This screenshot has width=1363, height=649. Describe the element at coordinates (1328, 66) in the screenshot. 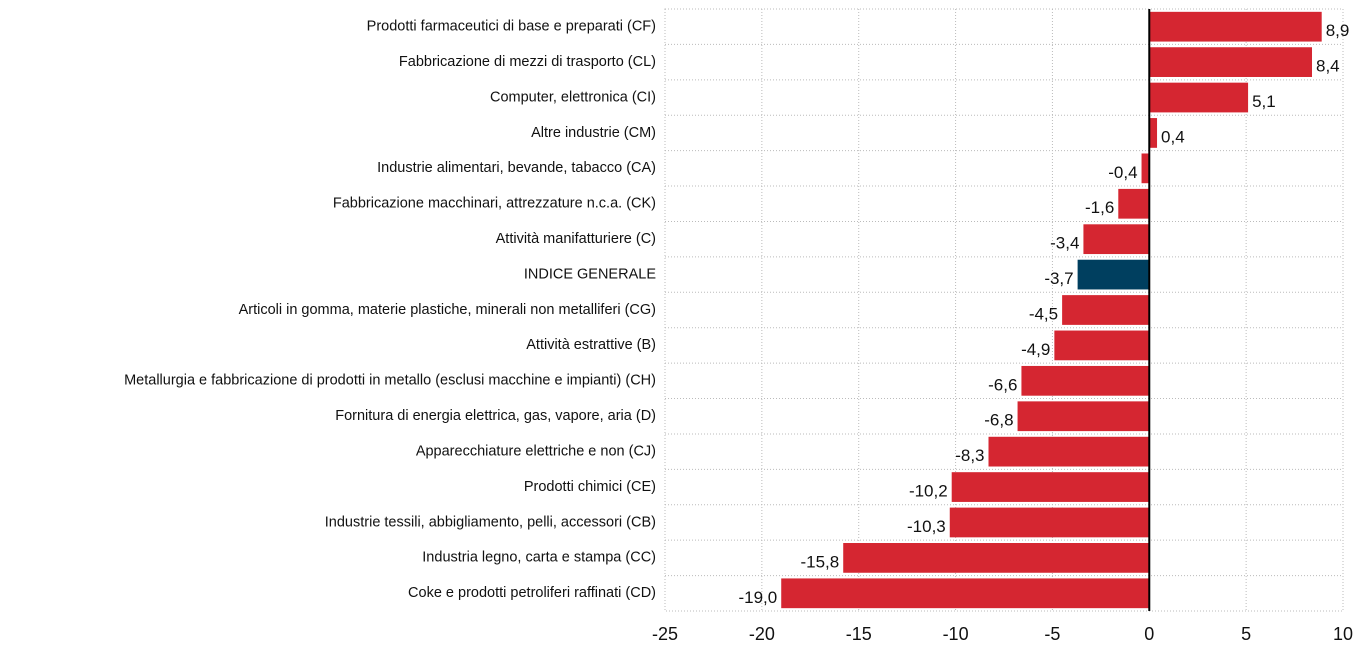

I see `value-label: 8,4` at that location.